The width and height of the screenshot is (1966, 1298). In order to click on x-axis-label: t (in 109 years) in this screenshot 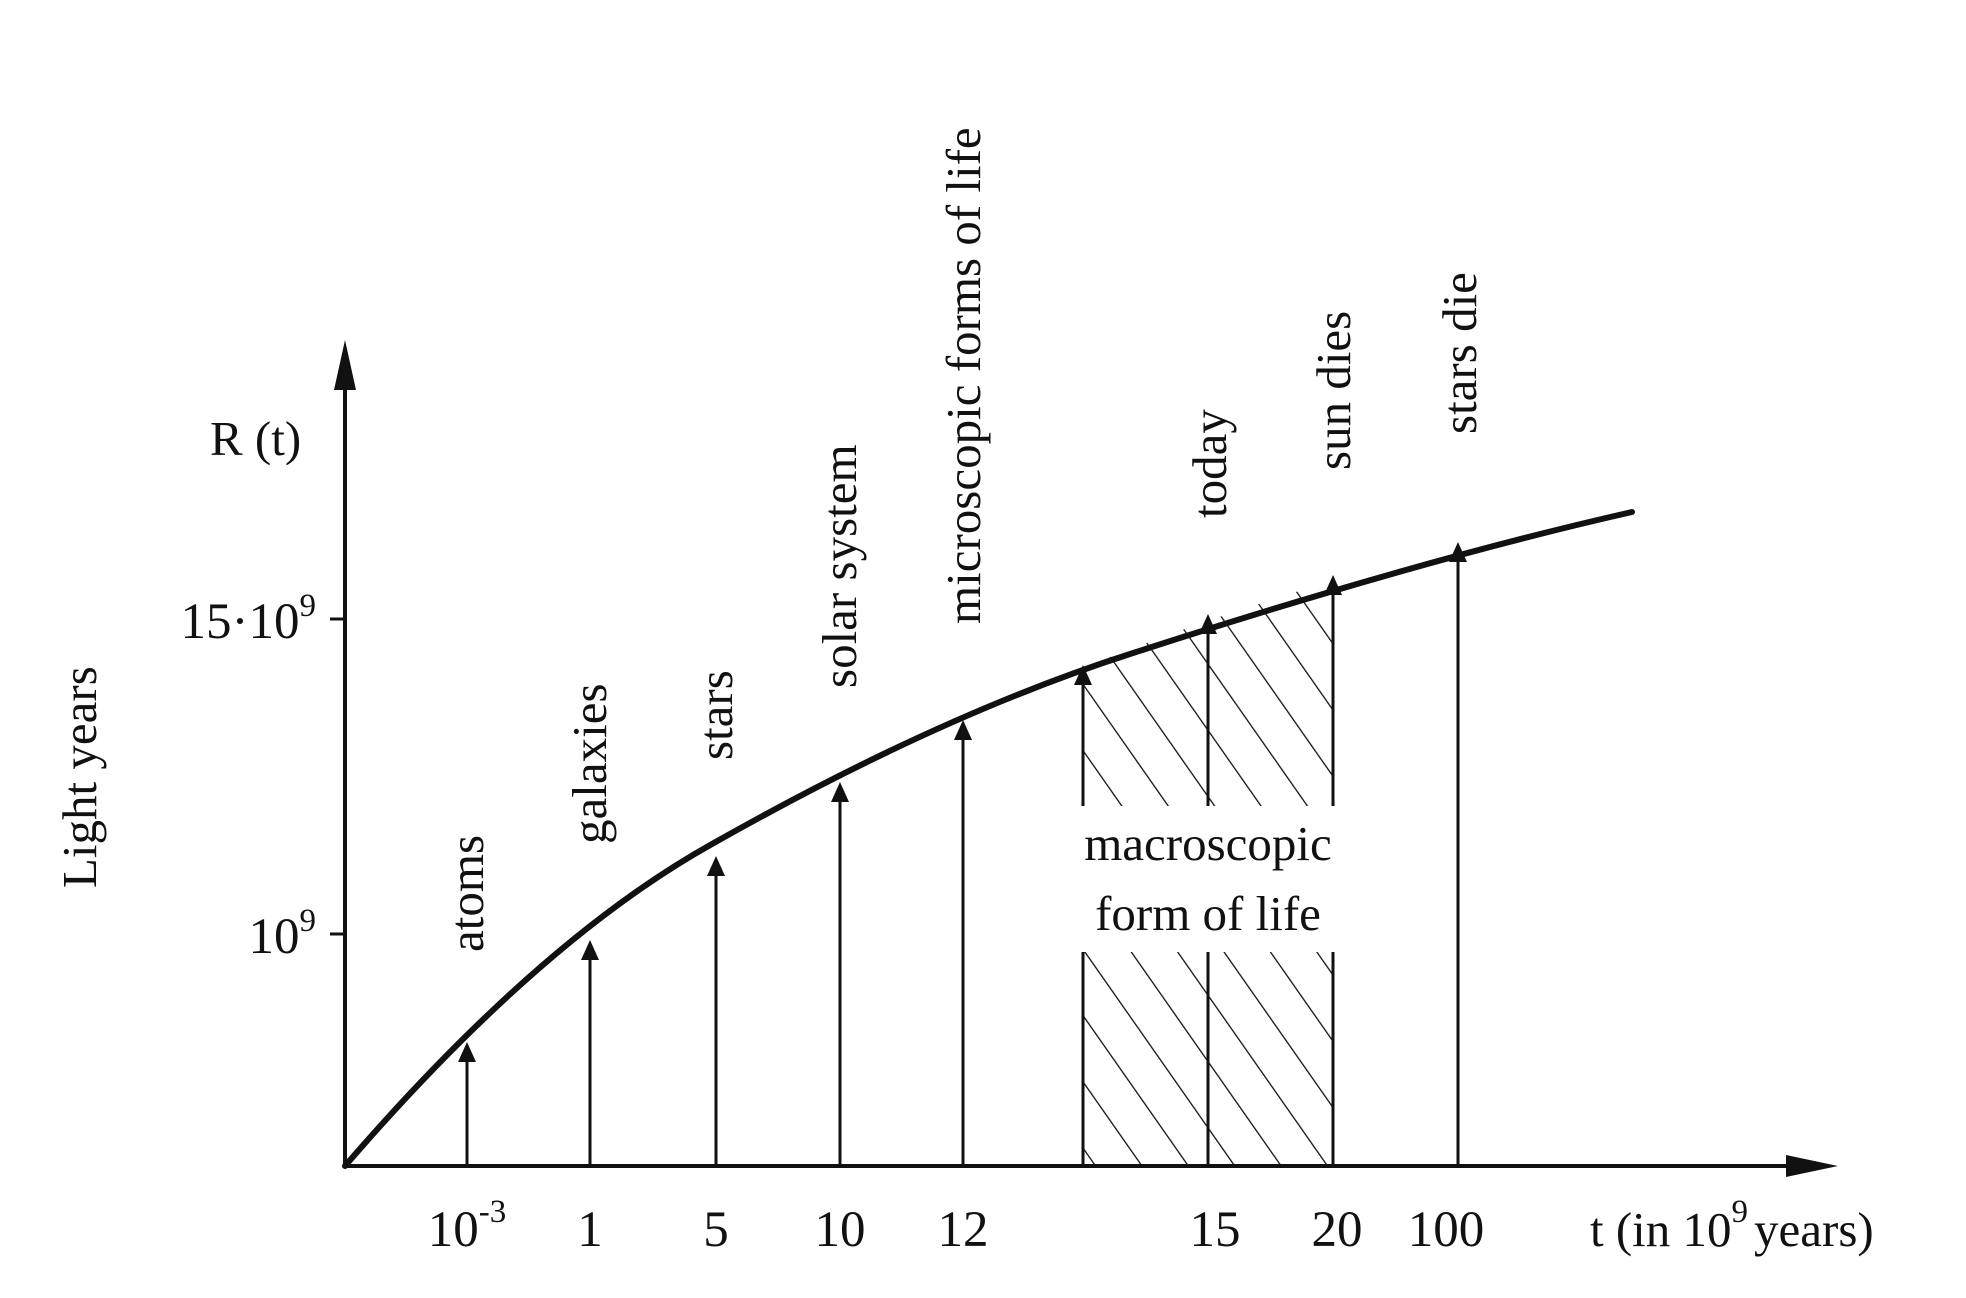, I will do `click(1732, 1225)`.